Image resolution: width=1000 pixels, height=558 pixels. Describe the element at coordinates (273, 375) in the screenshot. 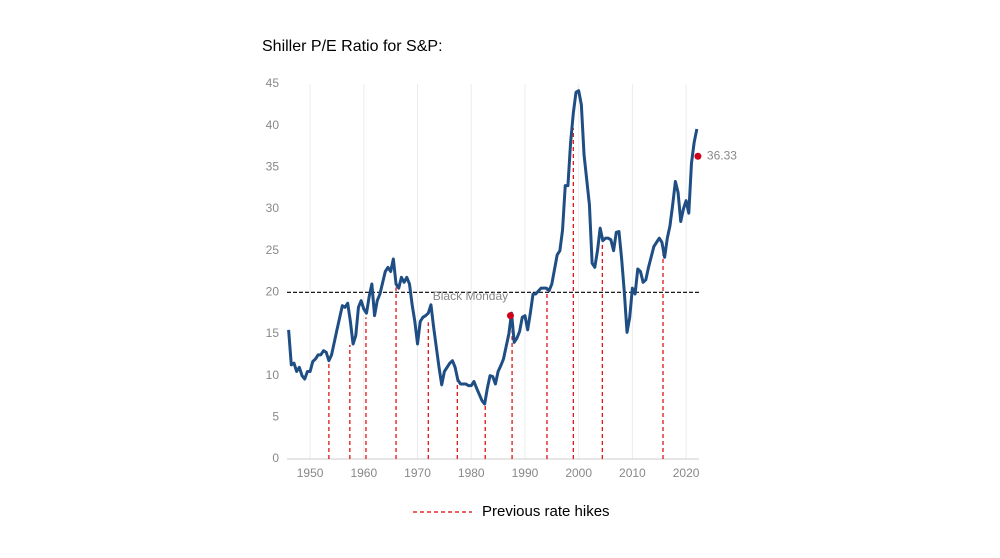

I see `y-tick-label: 10` at that location.